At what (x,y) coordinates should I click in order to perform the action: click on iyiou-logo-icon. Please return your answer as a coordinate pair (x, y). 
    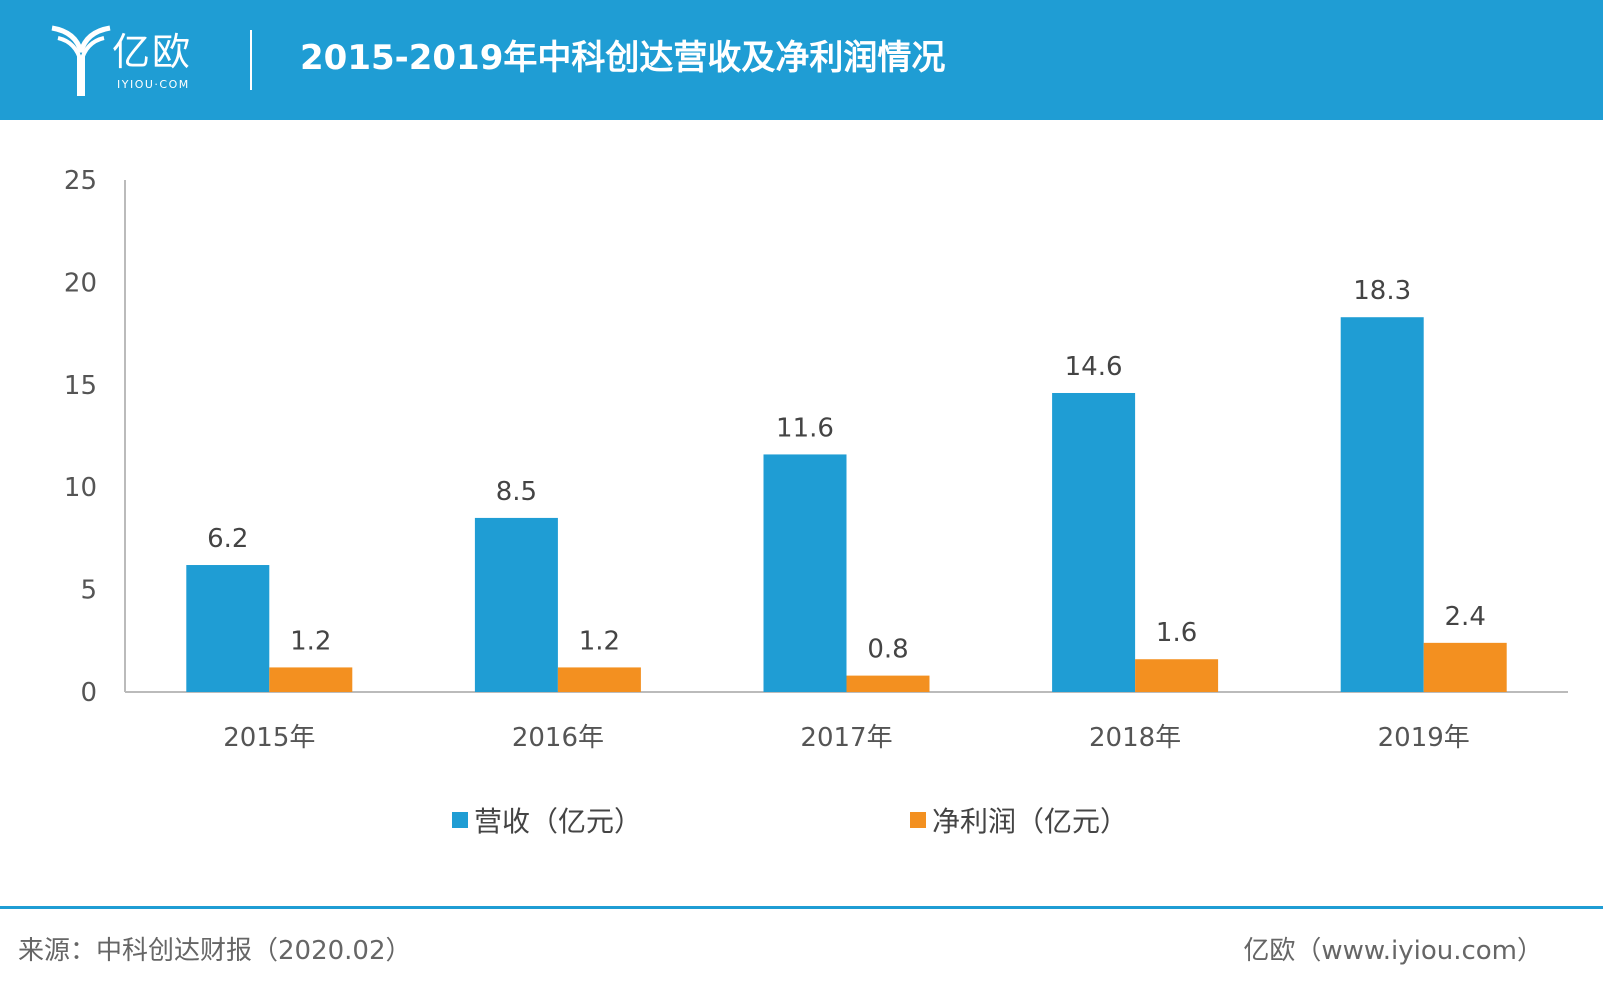
    Looking at the image, I should click on (81, 60).